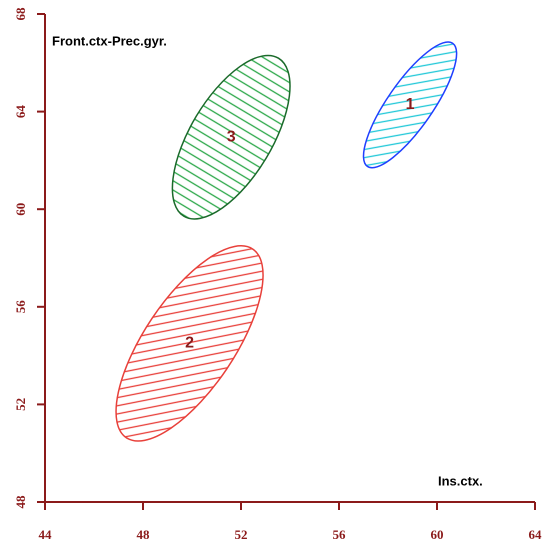 This screenshot has height=548, width=550. I want to click on y-tick-label: 60, so click(20, 209).